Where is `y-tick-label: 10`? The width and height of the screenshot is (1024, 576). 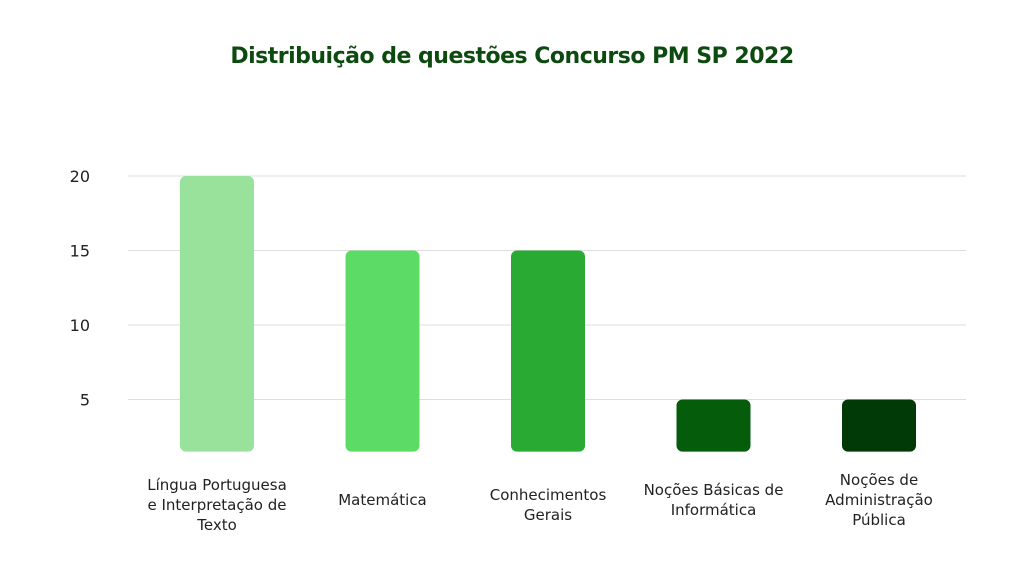 y-tick-label: 10 is located at coordinates (80, 325).